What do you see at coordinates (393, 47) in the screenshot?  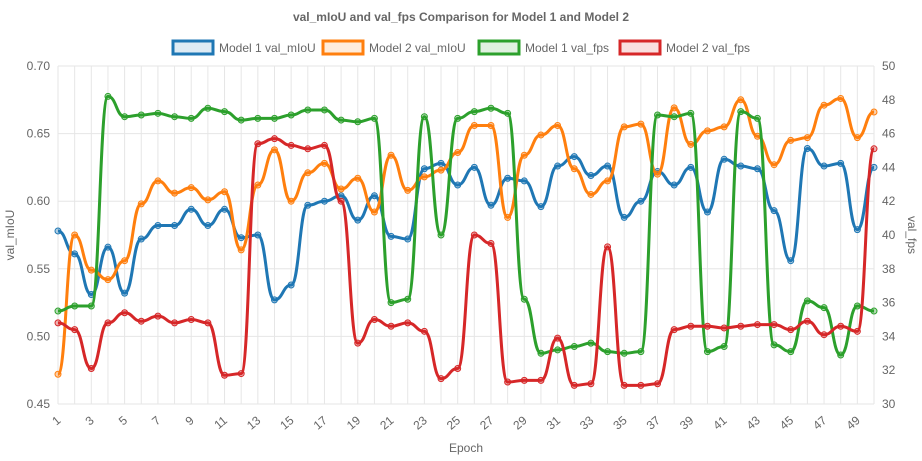 I see `legend-item: Model 2 val_mIoU` at bounding box center [393, 47].